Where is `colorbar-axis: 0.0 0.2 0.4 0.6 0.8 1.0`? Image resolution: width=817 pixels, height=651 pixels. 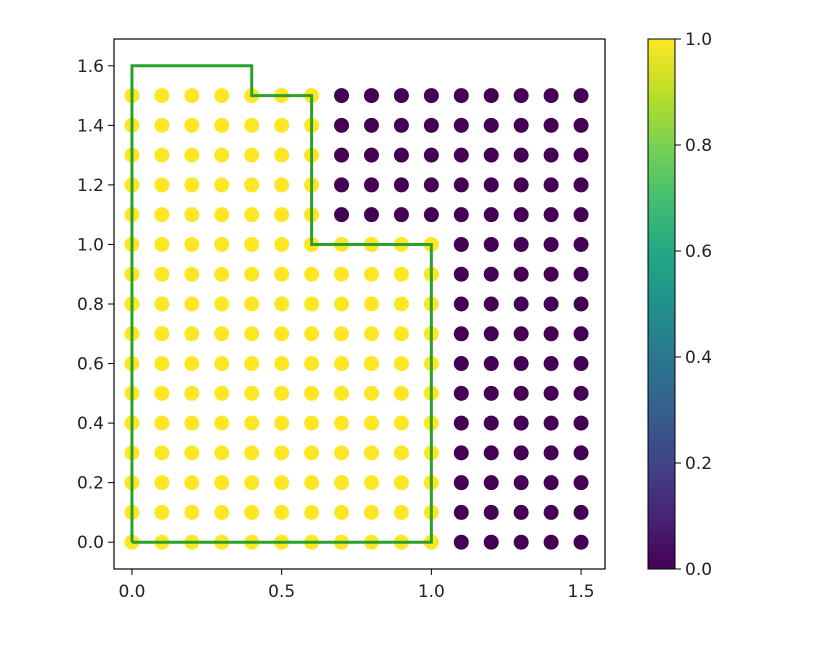
colorbar-axis: 0.0 0.2 0.4 0.6 0.8 1.0 is located at coordinates (693, 305).